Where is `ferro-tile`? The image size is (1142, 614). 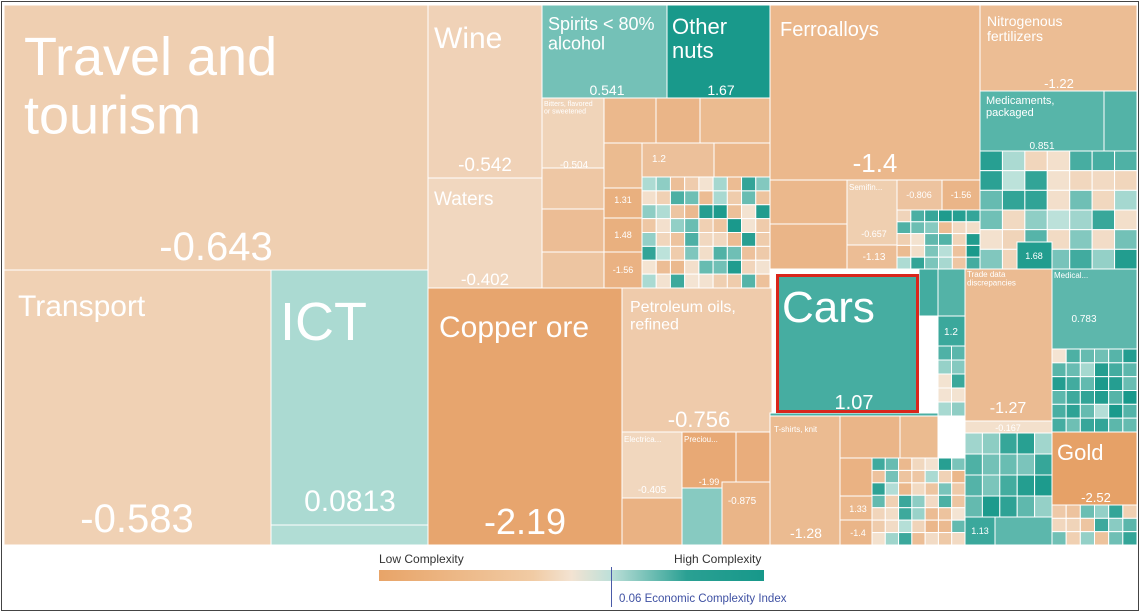 ferro-tile is located at coordinates (875, 93).